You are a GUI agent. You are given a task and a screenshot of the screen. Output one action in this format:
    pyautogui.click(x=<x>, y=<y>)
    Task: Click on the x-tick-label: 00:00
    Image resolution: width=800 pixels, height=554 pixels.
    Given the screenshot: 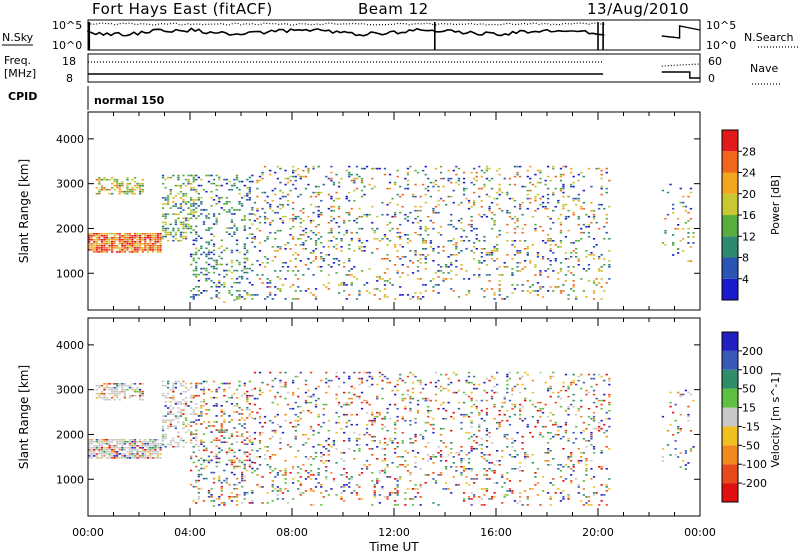 What is the action you would take?
    pyautogui.click(x=88, y=532)
    